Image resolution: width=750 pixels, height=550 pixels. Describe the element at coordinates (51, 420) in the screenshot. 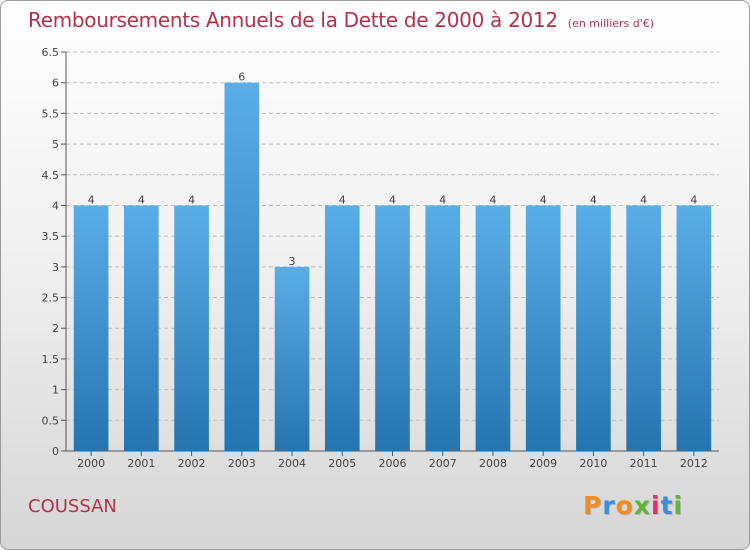

I see `y-tick-label: 0.5` at that location.